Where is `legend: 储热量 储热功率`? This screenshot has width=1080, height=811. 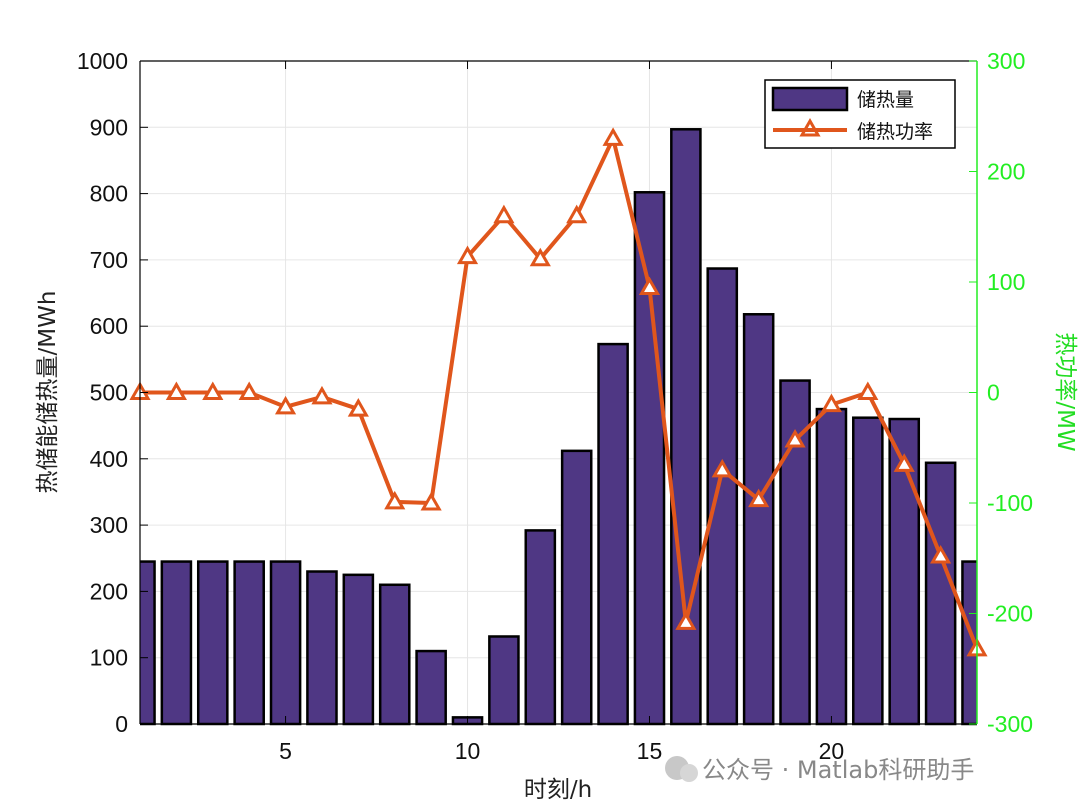
legend: 储热量 储热功率 is located at coordinates (860, 114).